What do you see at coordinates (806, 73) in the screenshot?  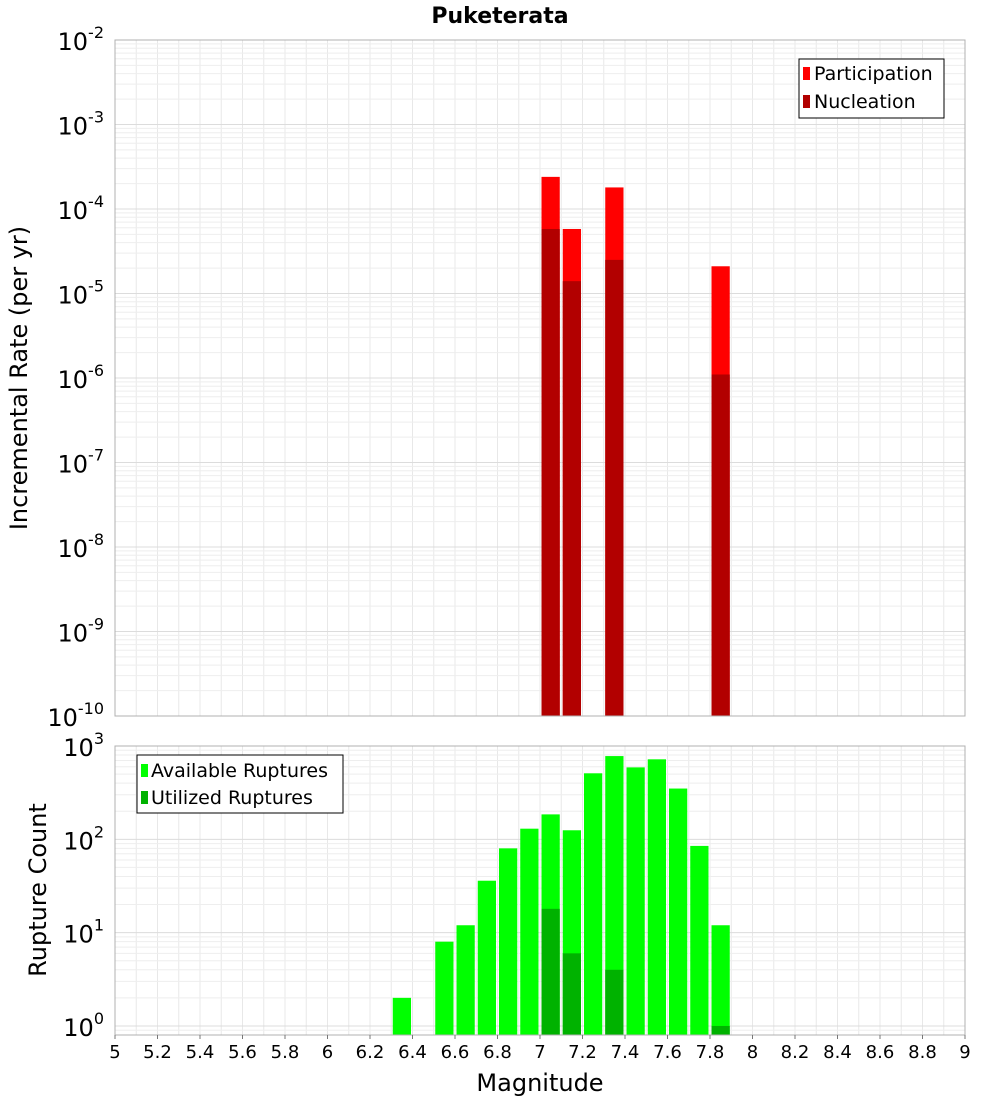 I see `participation-legend-swatch` at bounding box center [806, 73].